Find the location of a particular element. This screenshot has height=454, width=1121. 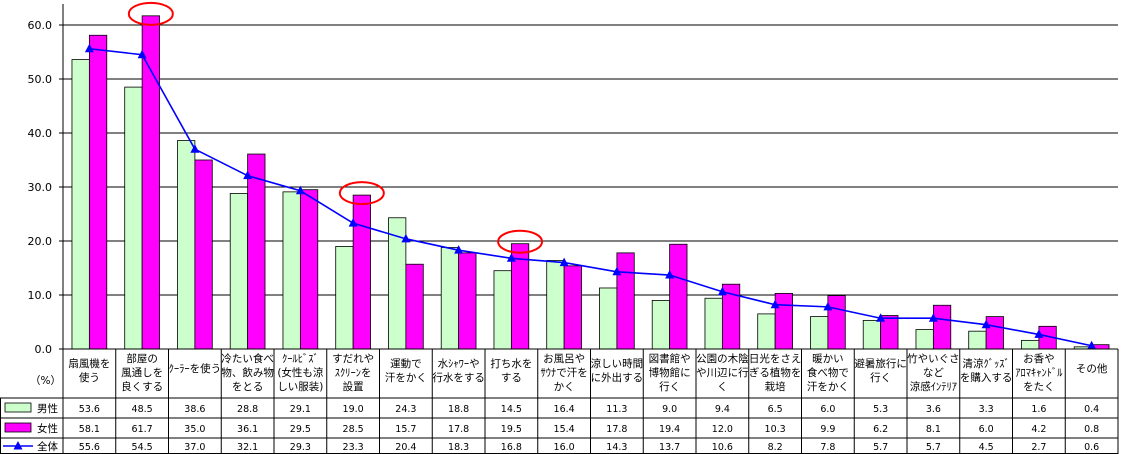

table-value: 28.5 is located at coordinates (353, 429).